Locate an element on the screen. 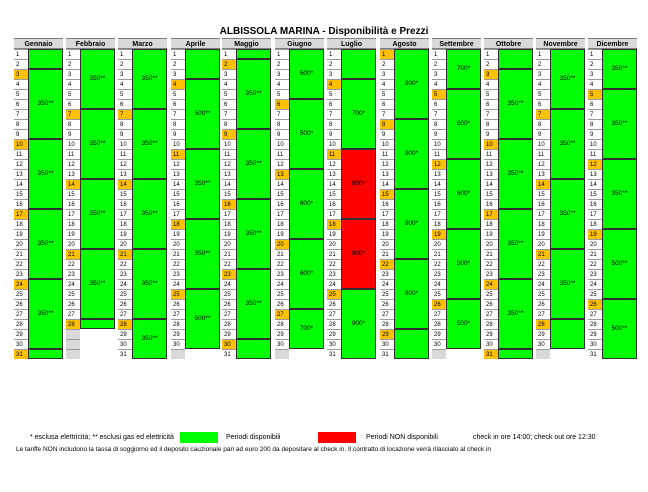 The height and width of the screenshot is (492, 648). day-cell: 8 is located at coordinates (125, 124).